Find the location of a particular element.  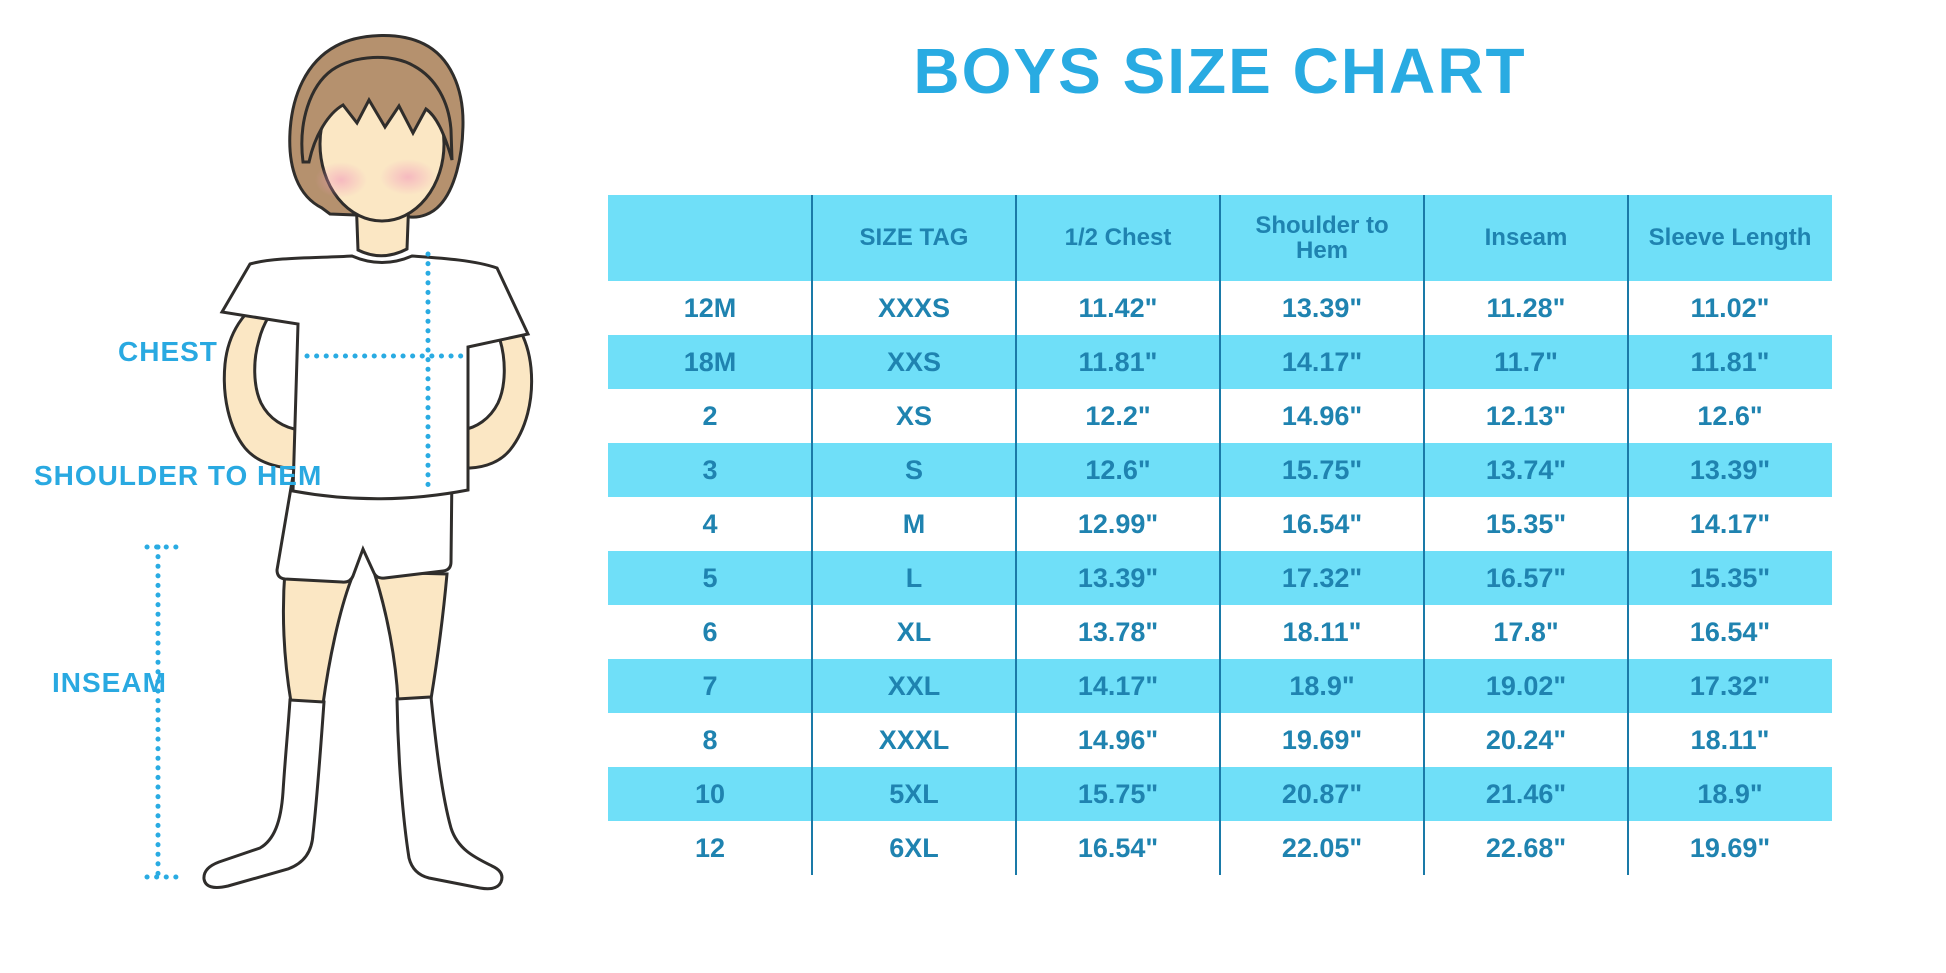

table-row: 4 M 12.99" 16.54" 15.35" 14.17" is located at coordinates (1220, 524).